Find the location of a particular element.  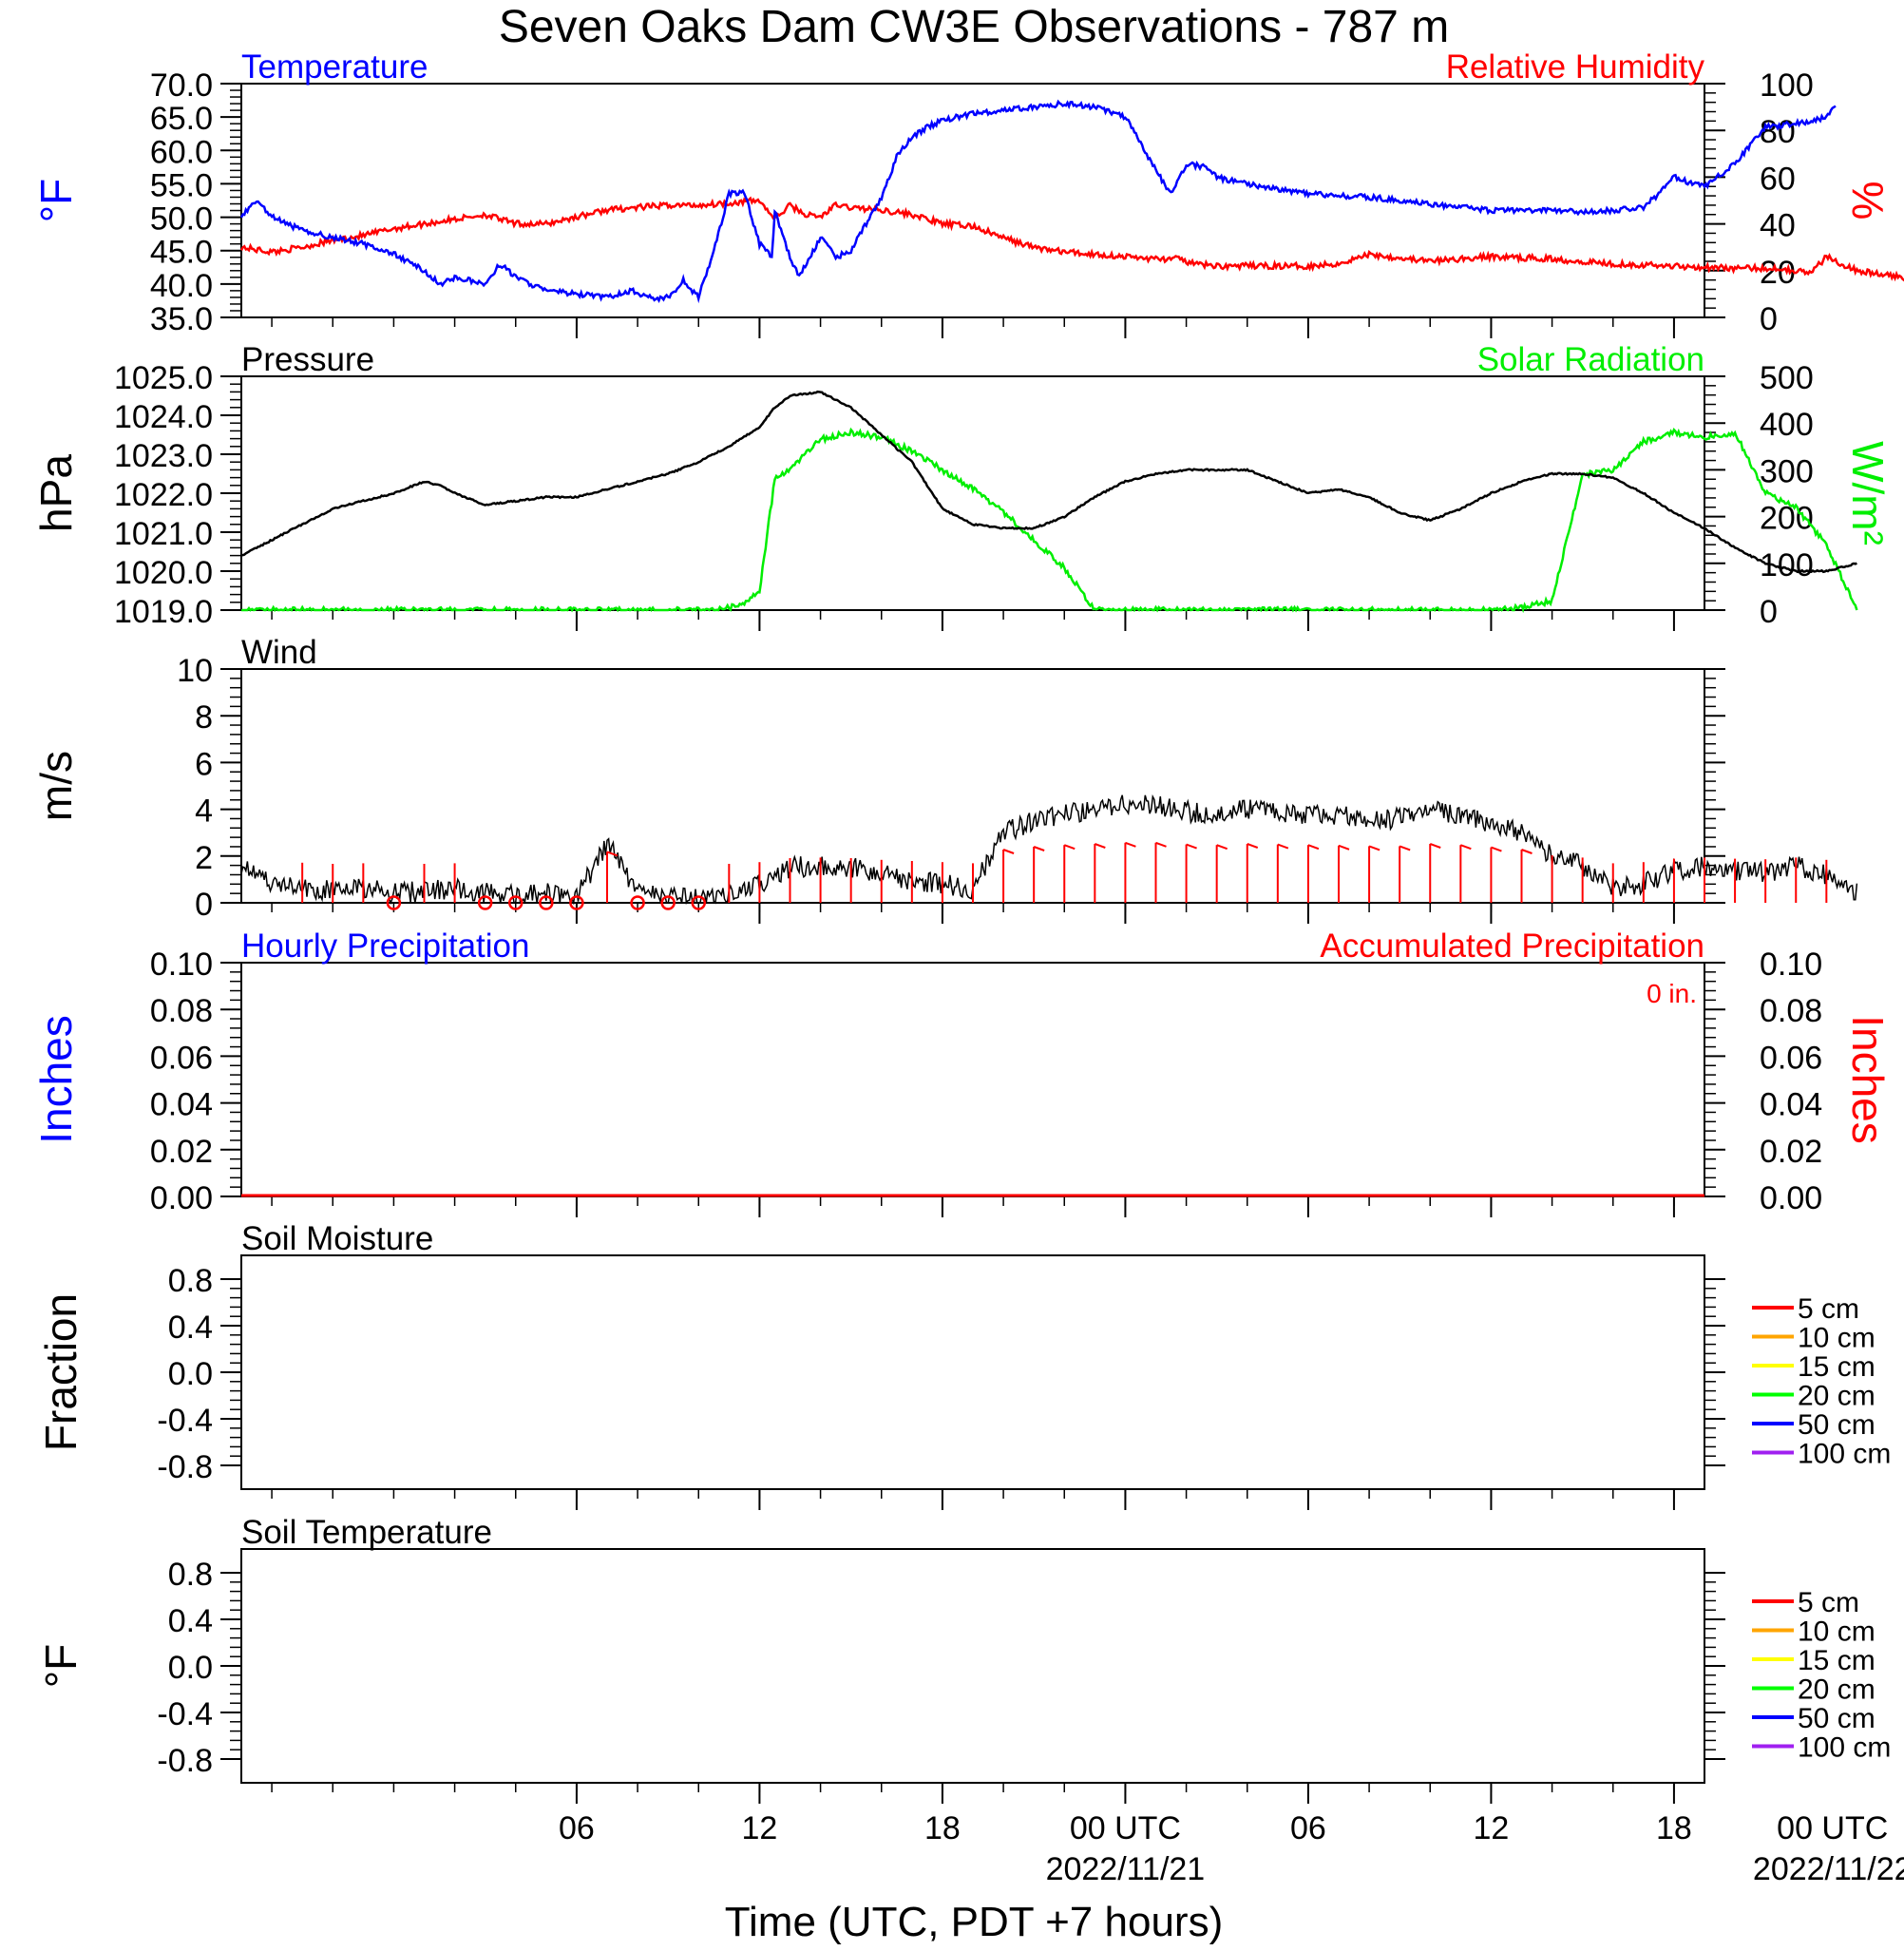

soil-moisture-legend-label: 20 cm is located at coordinates (1837, 1396).